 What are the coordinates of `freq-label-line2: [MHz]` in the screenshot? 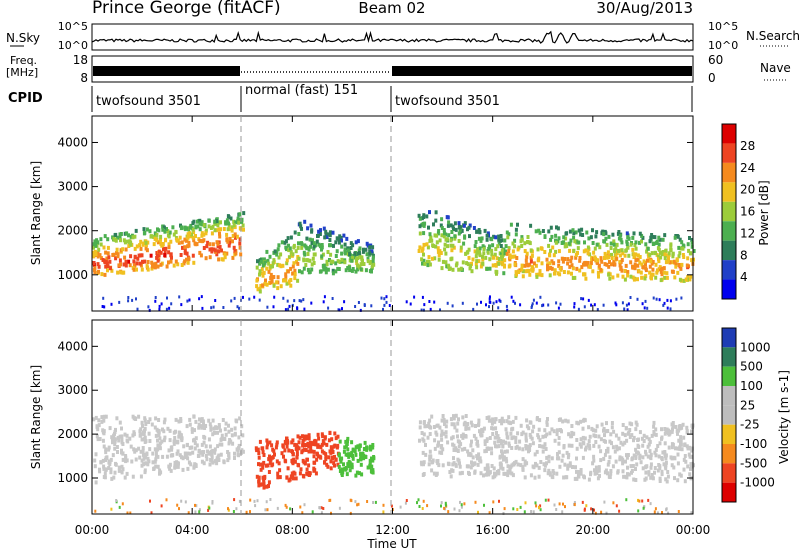 It's located at (22, 72).